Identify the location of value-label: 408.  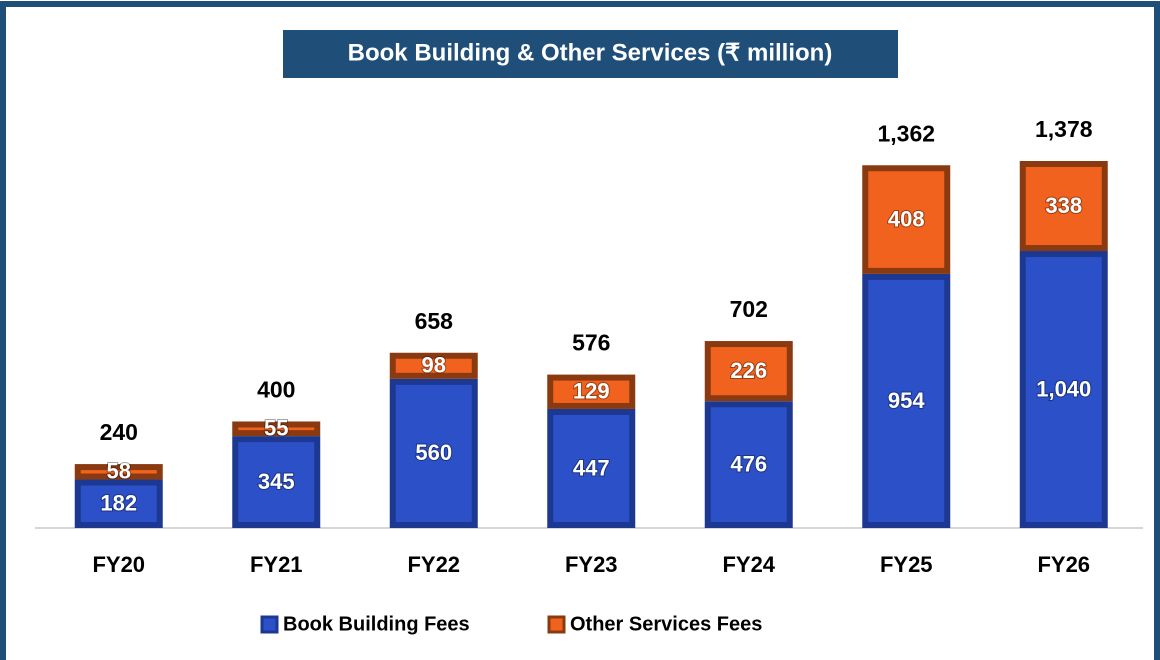
(906, 218).